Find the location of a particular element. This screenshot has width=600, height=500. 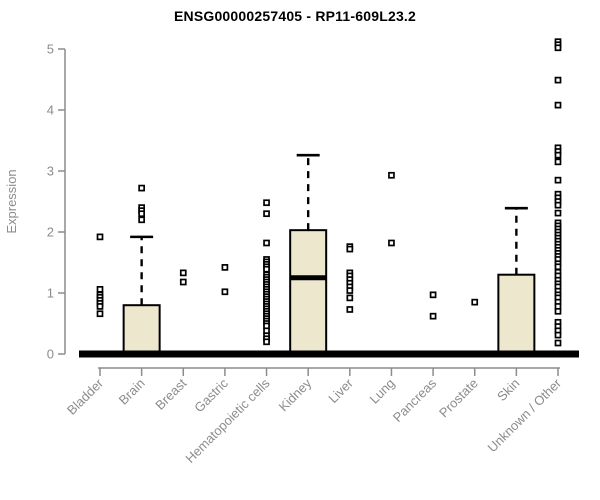

x-axis-label: Prostate is located at coordinates (458, 398).